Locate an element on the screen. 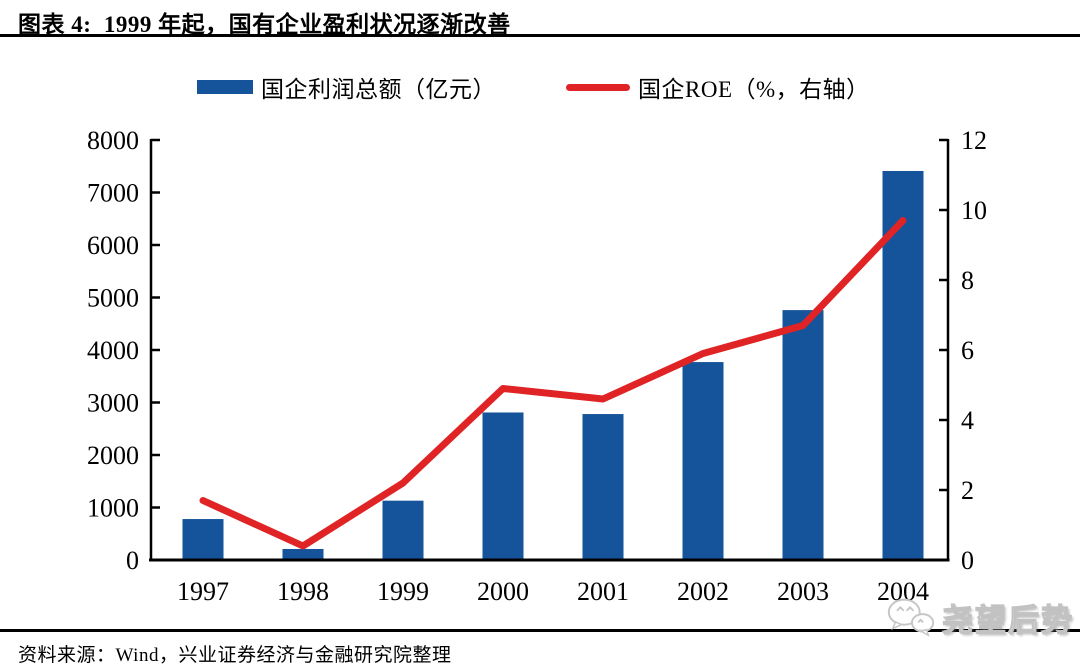  left-axis-tick-label: 6000 is located at coordinates (113, 245).